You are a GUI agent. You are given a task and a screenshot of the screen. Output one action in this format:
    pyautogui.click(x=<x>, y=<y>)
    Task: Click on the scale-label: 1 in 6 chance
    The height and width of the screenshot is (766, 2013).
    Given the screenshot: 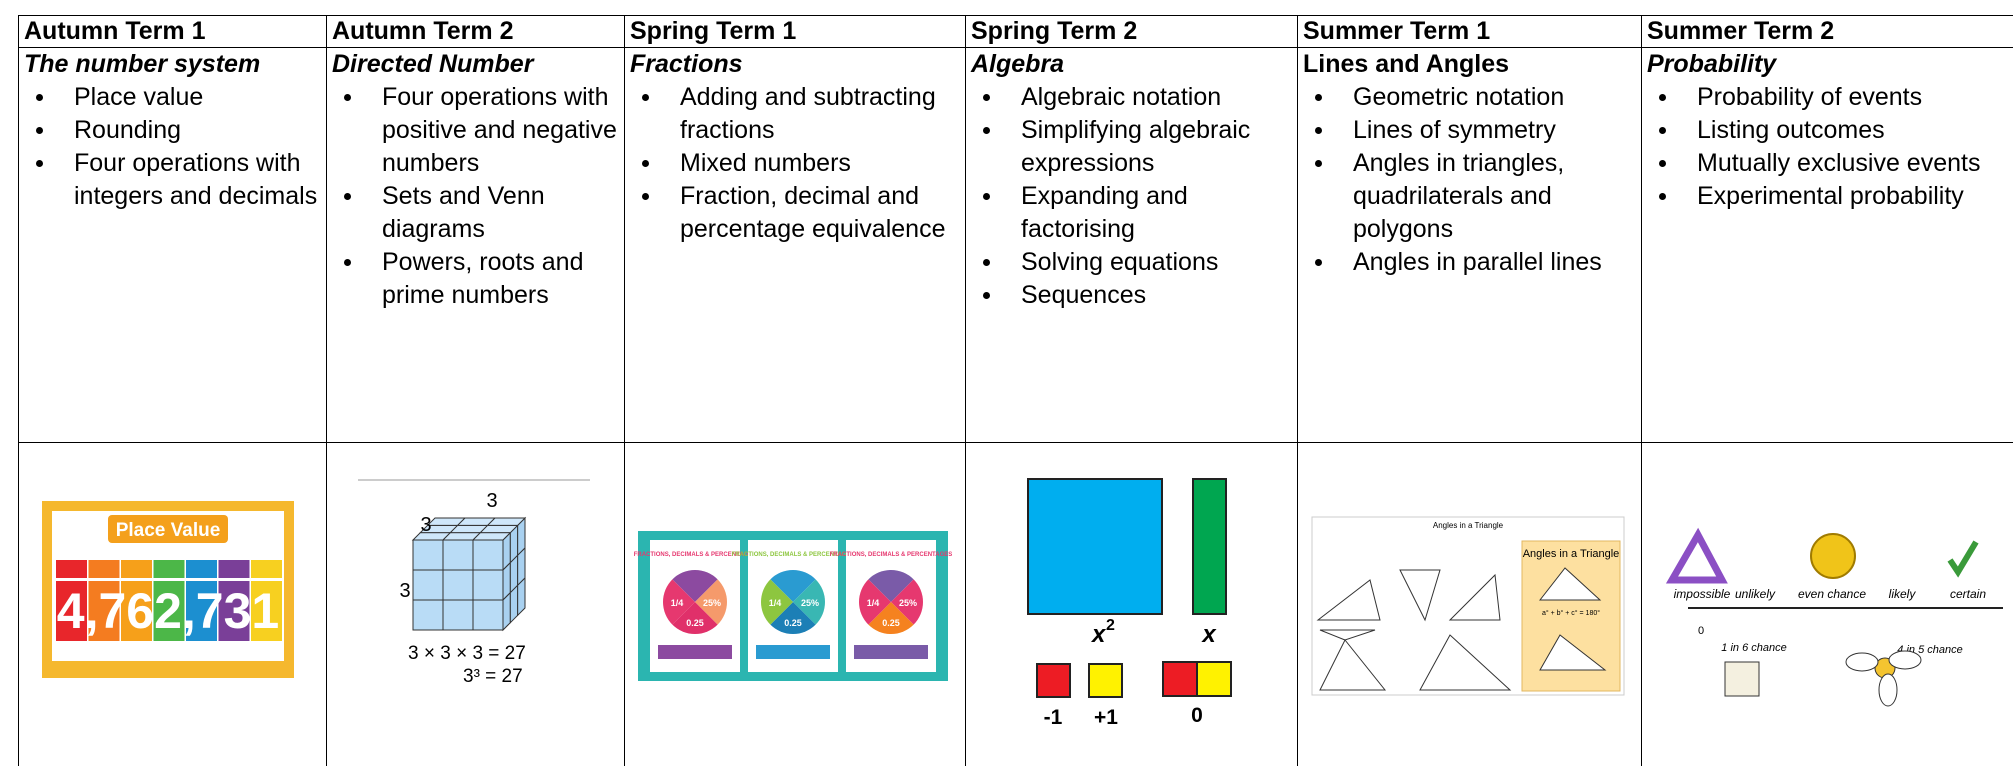 What is the action you would take?
    pyautogui.click(x=1753, y=648)
    